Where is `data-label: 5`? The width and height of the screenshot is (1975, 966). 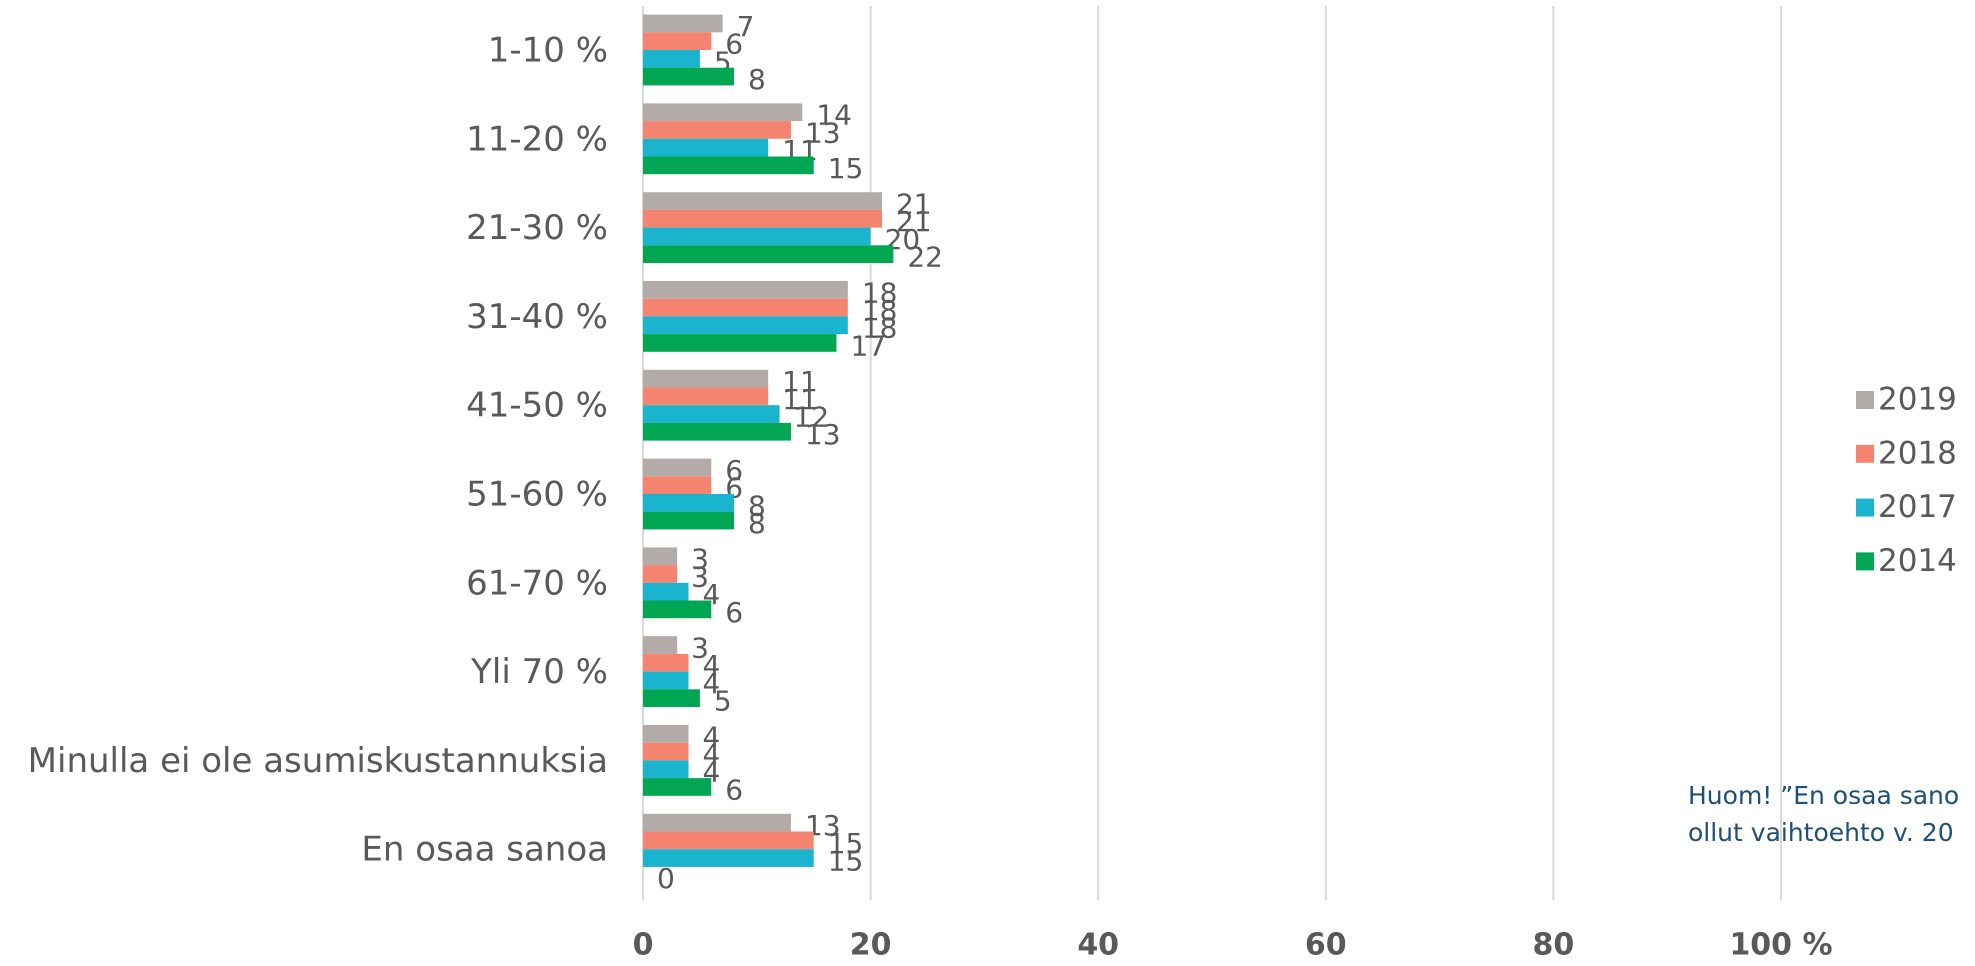 data-label: 5 is located at coordinates (723, 701).